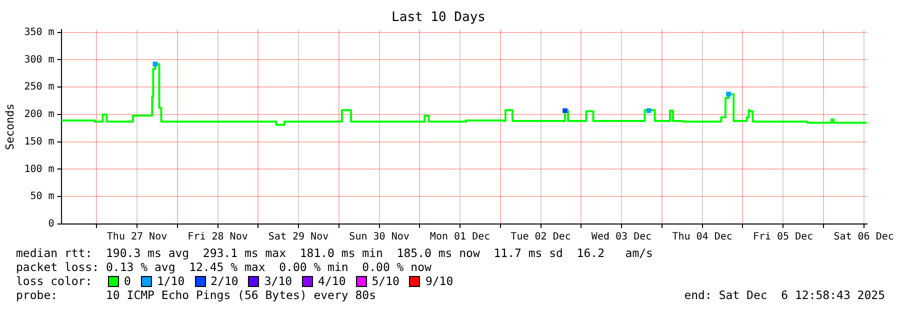  Describe the element at coordinates (439, 281) in the screenshot. I see `legend-label: 9/10` at that location.